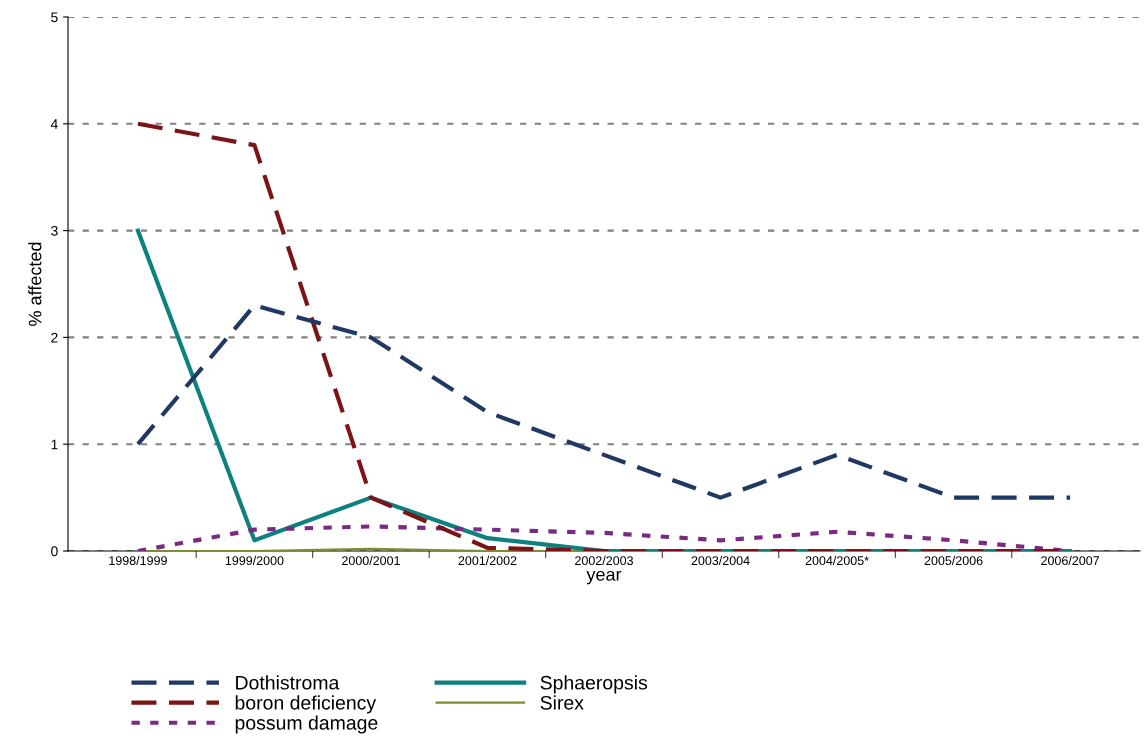 The width and height of the screenshot is (1144, 749). I want to click on legend-label: Sirex, so click(562, 702).